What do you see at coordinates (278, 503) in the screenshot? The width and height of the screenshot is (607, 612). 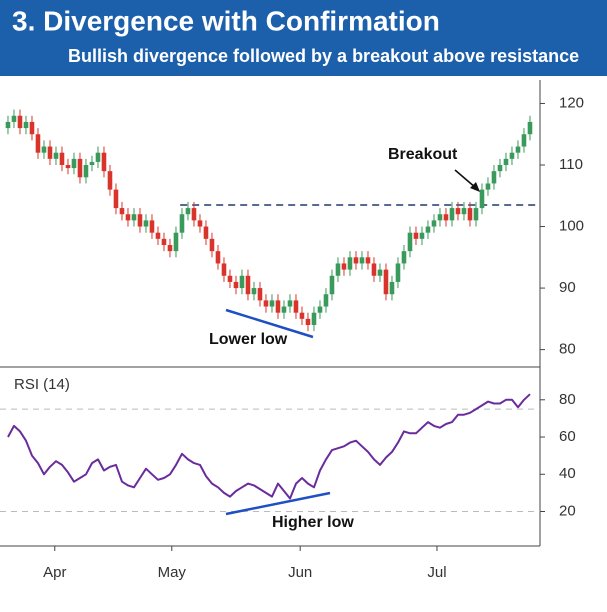 I see `higher-low-trendline` at bounding box center [278, 503].